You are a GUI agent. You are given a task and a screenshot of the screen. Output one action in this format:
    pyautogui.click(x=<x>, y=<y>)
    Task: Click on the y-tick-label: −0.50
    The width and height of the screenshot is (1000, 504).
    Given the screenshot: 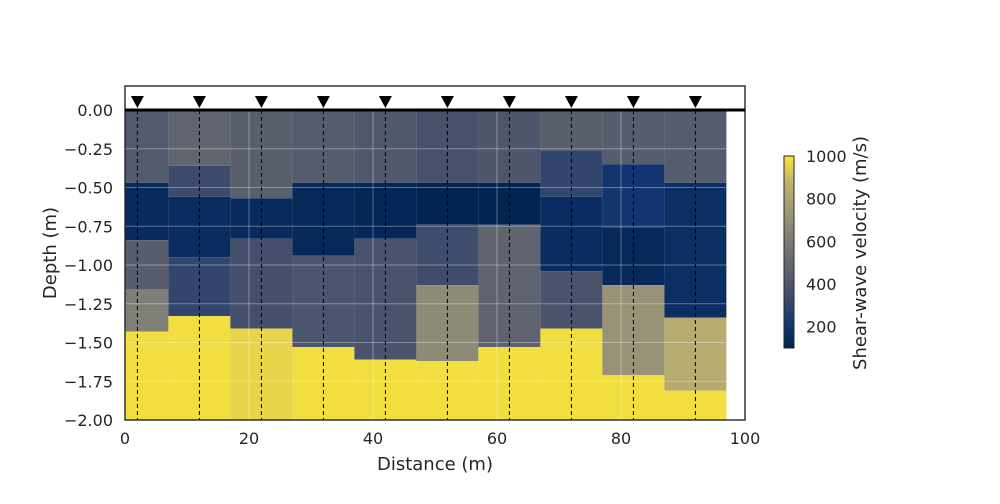 What is the action you would take?
    pyautogui.click(x=88, y=188)
    